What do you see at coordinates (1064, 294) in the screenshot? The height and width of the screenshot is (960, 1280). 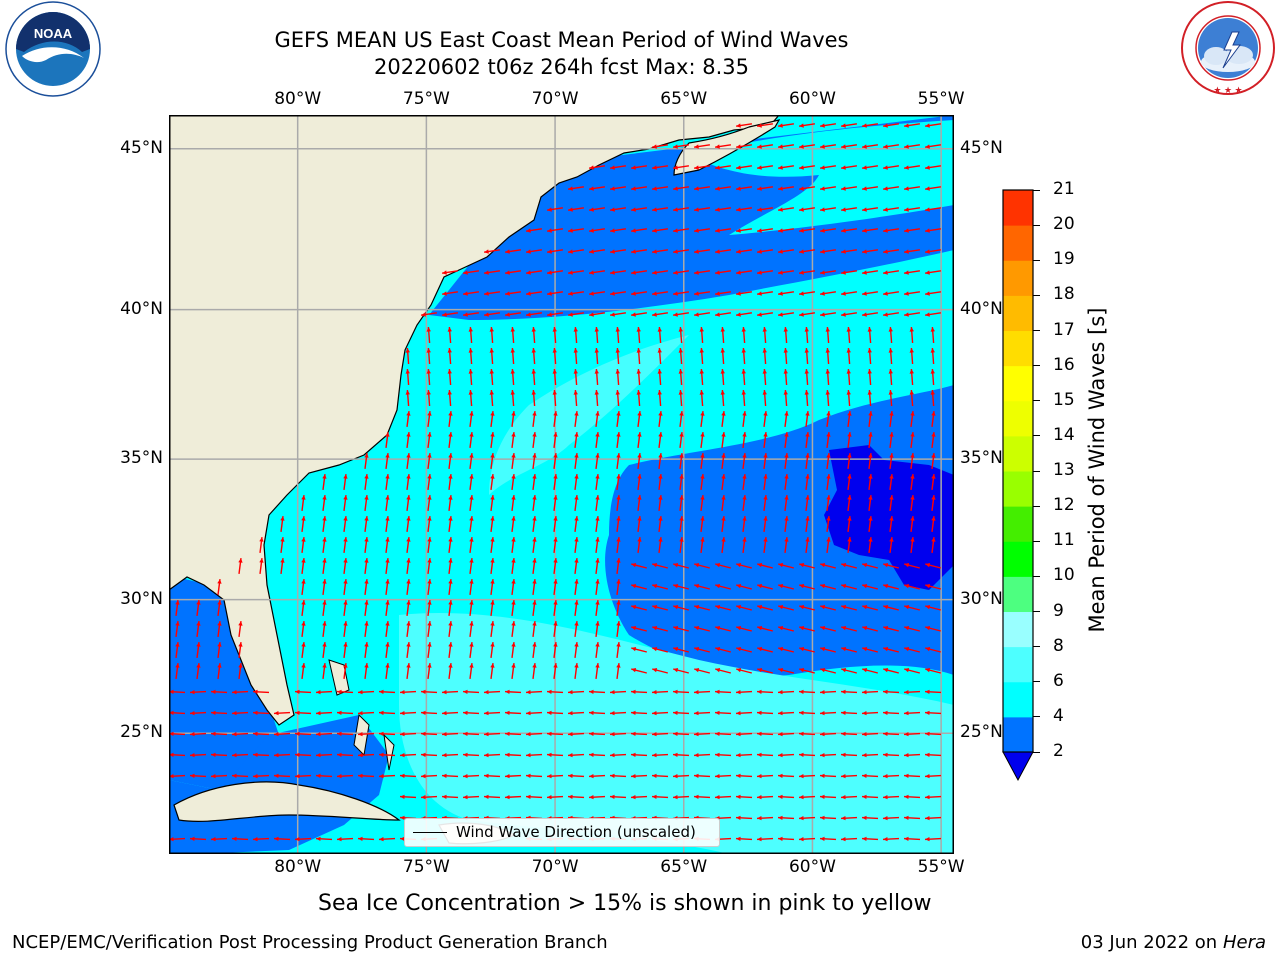 I see `colorbar-tick-label: 18` at bounding box center [1064, 294].